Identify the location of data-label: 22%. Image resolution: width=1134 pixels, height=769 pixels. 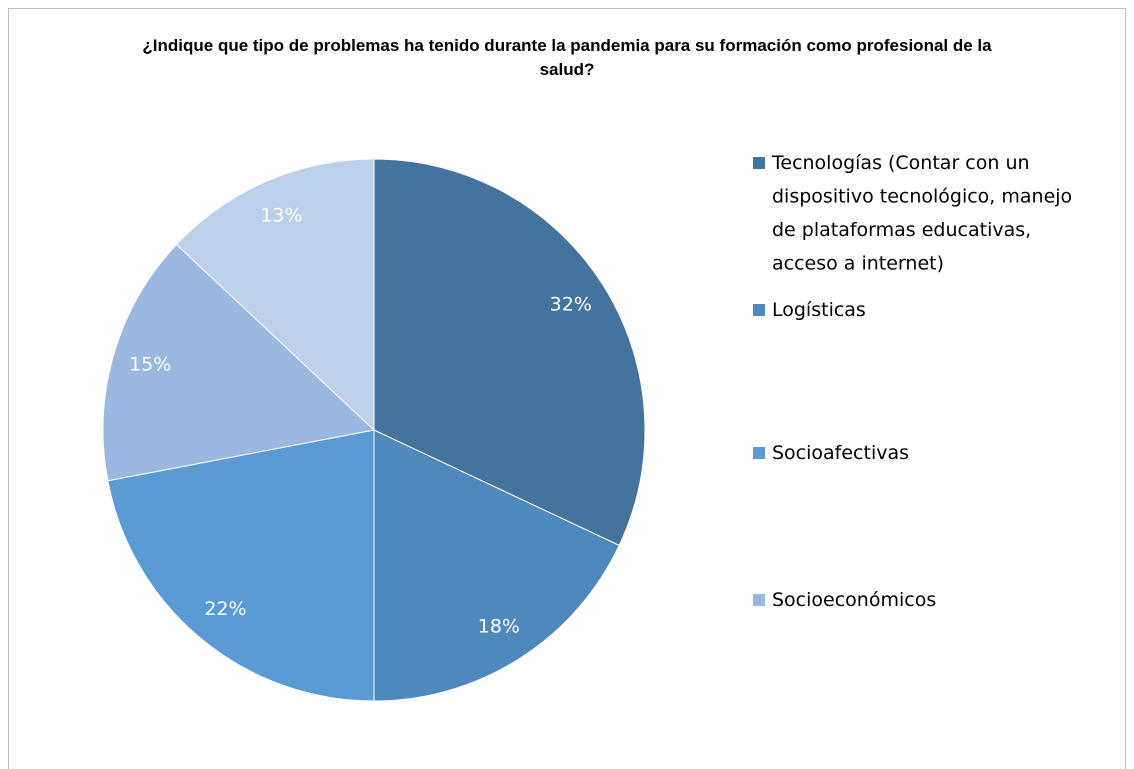
(225, 609).